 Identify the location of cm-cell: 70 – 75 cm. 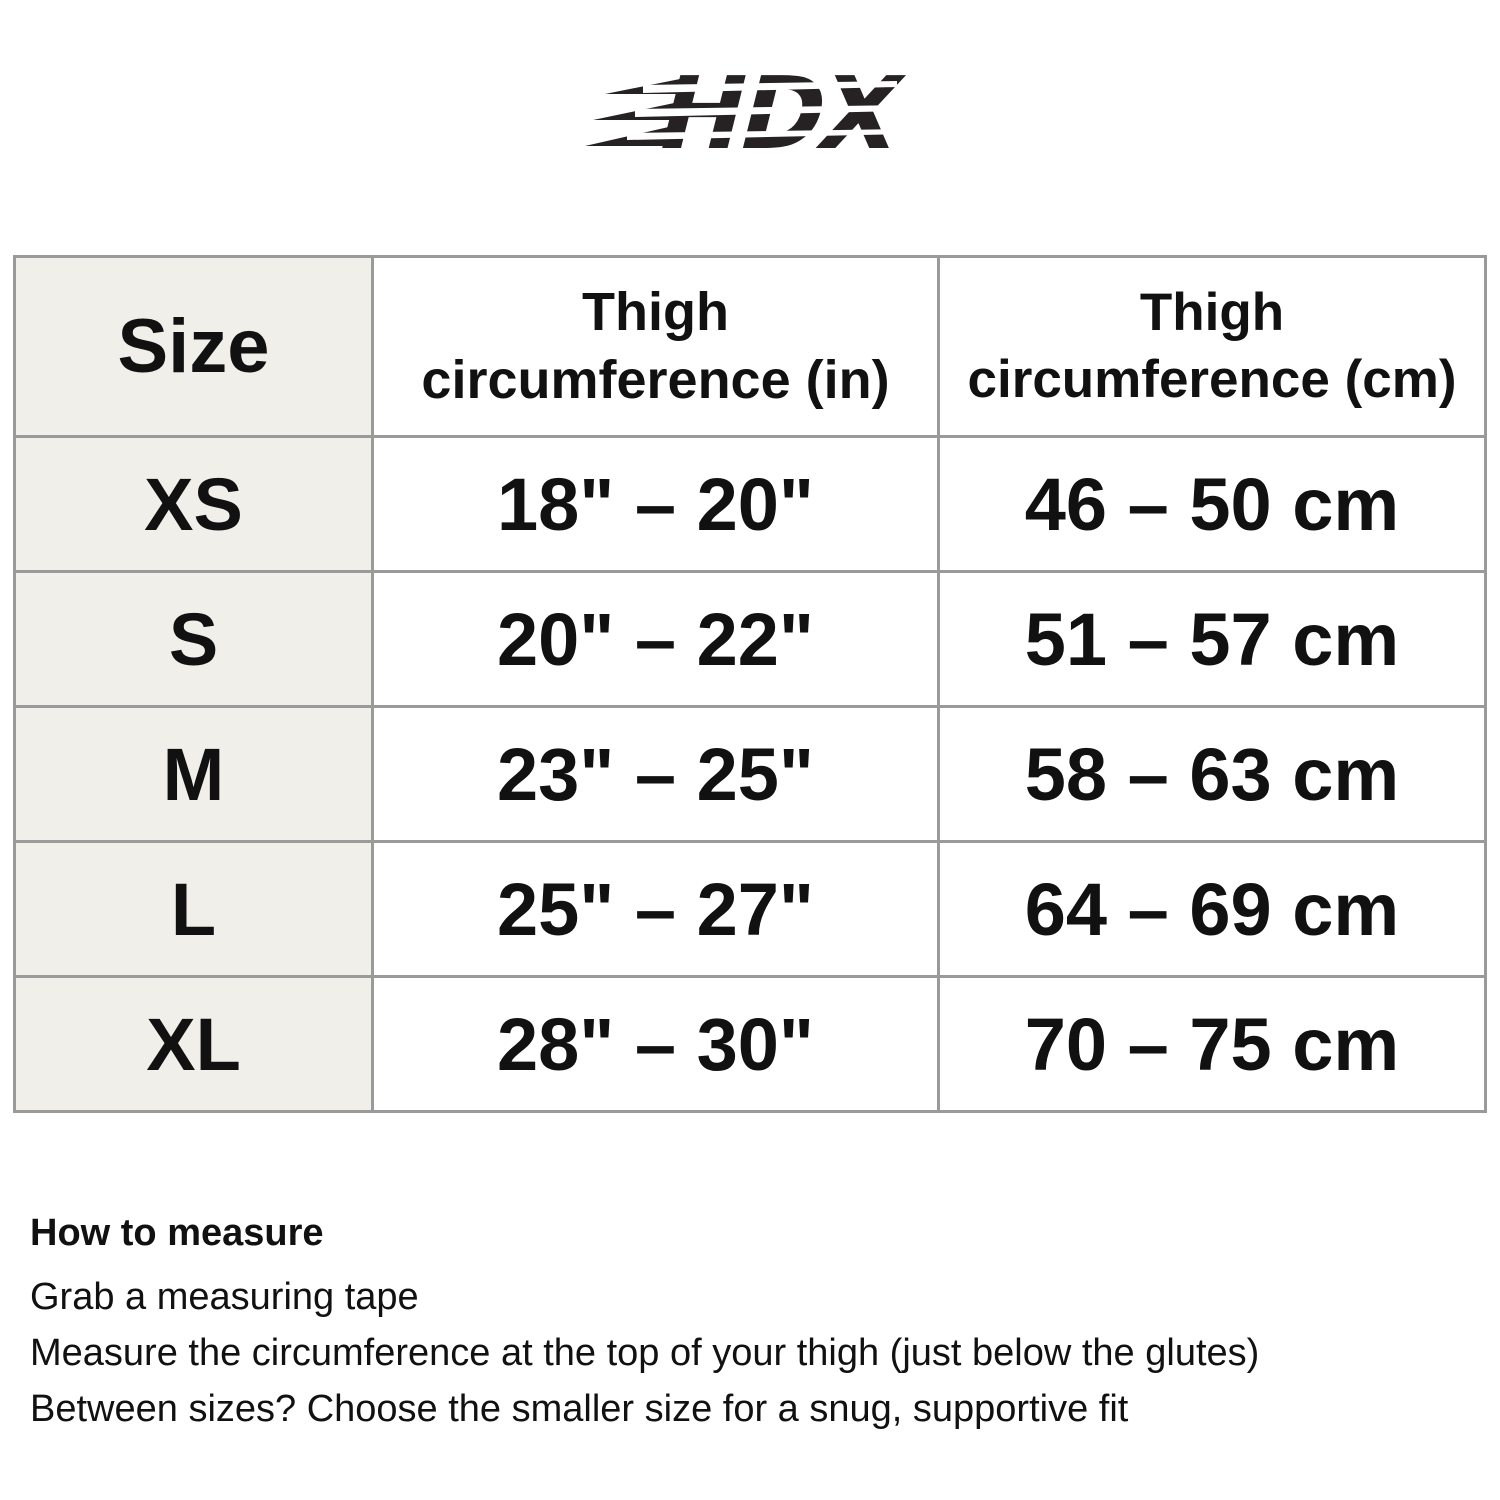
(1212, 1044).